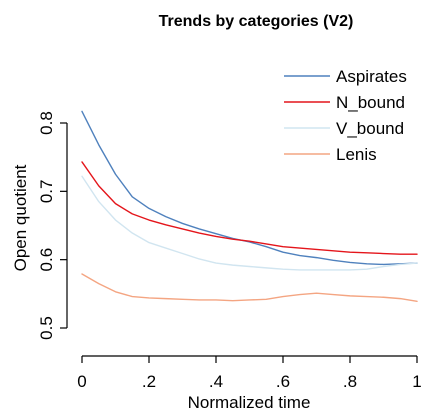  What do you see at coordinates (370, 128) in the screenshot?
I see `legend-label: V_bound` at bounding box center [370, 128].